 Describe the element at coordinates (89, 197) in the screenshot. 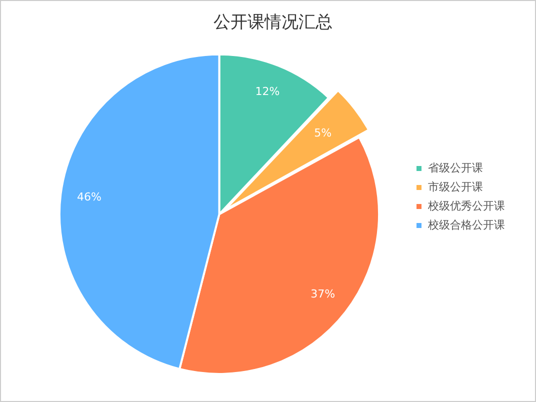

I see `data-label: 46%` at that location.